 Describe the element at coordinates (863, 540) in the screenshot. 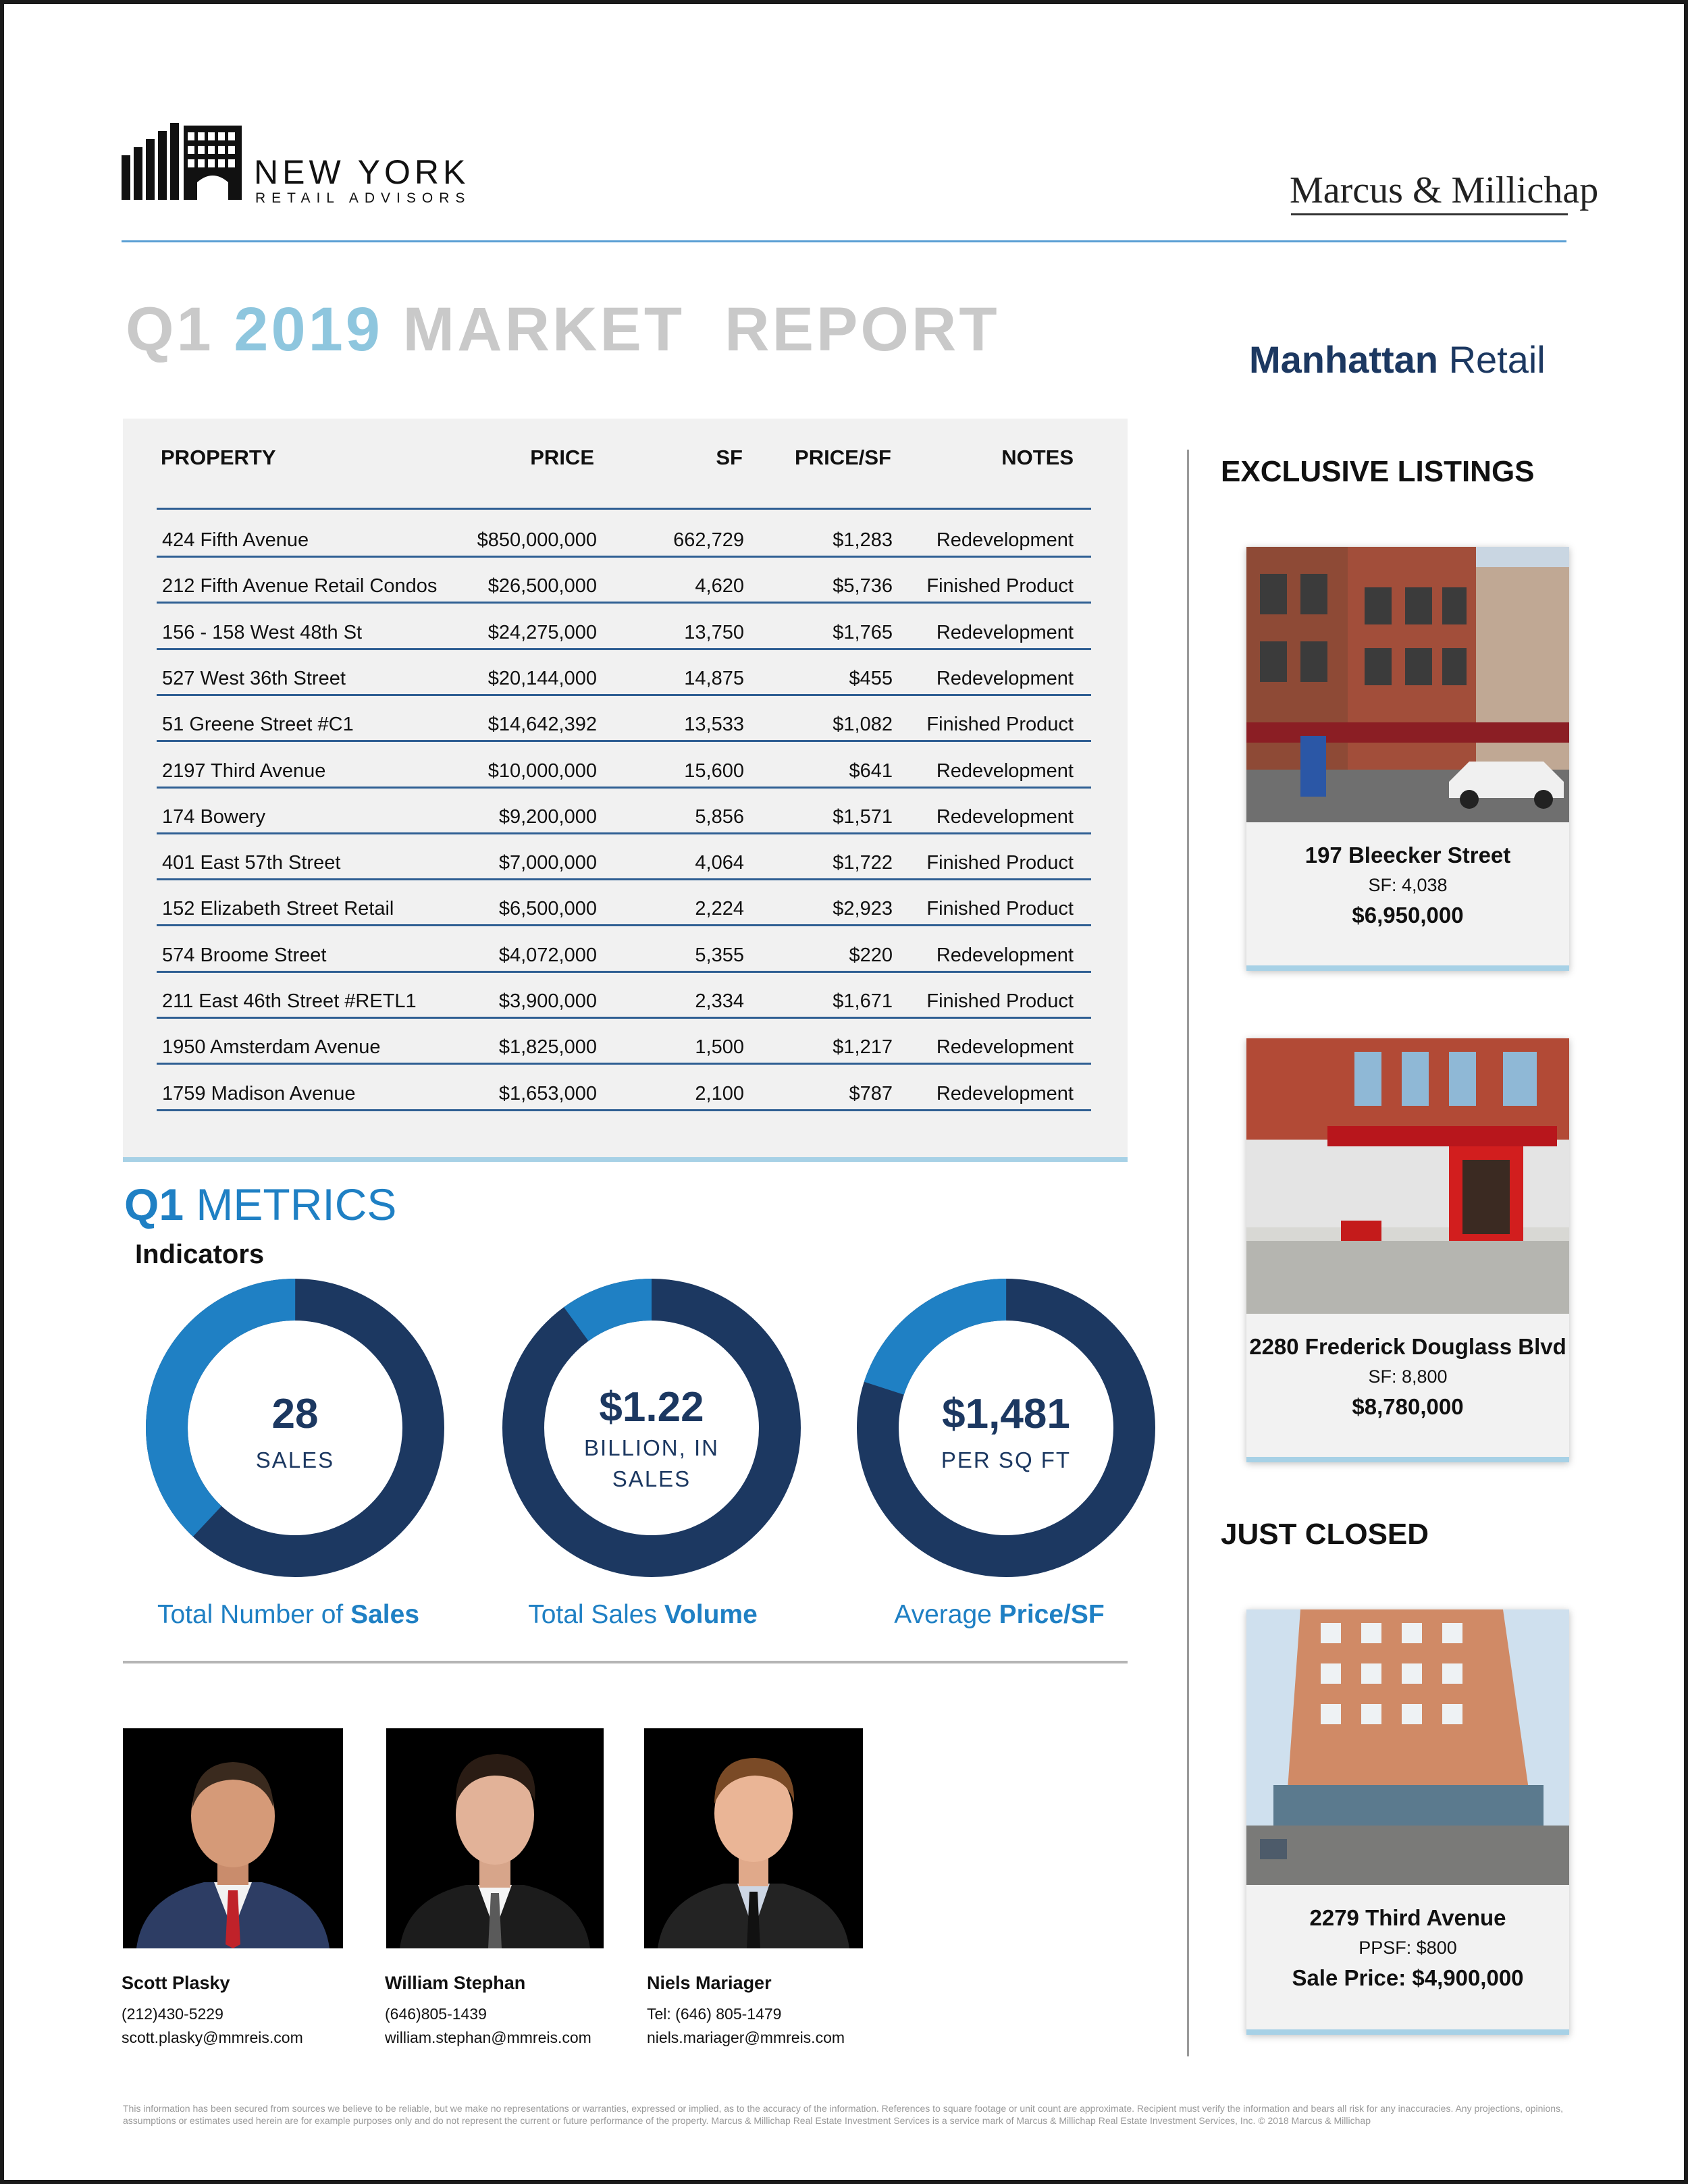

I see `cell-price-sf: $1,283` at that location.